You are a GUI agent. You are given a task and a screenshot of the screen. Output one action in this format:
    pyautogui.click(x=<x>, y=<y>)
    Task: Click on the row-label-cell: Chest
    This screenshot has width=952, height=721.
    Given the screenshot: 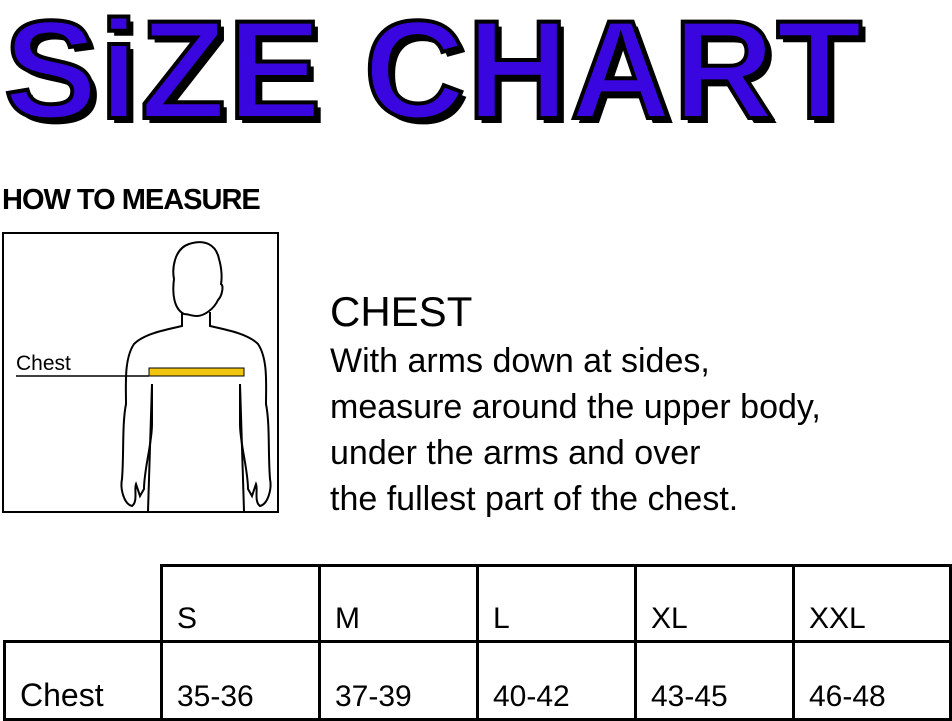 What is the action you would take?
    pyautogui.click(x=83, y=680)
    